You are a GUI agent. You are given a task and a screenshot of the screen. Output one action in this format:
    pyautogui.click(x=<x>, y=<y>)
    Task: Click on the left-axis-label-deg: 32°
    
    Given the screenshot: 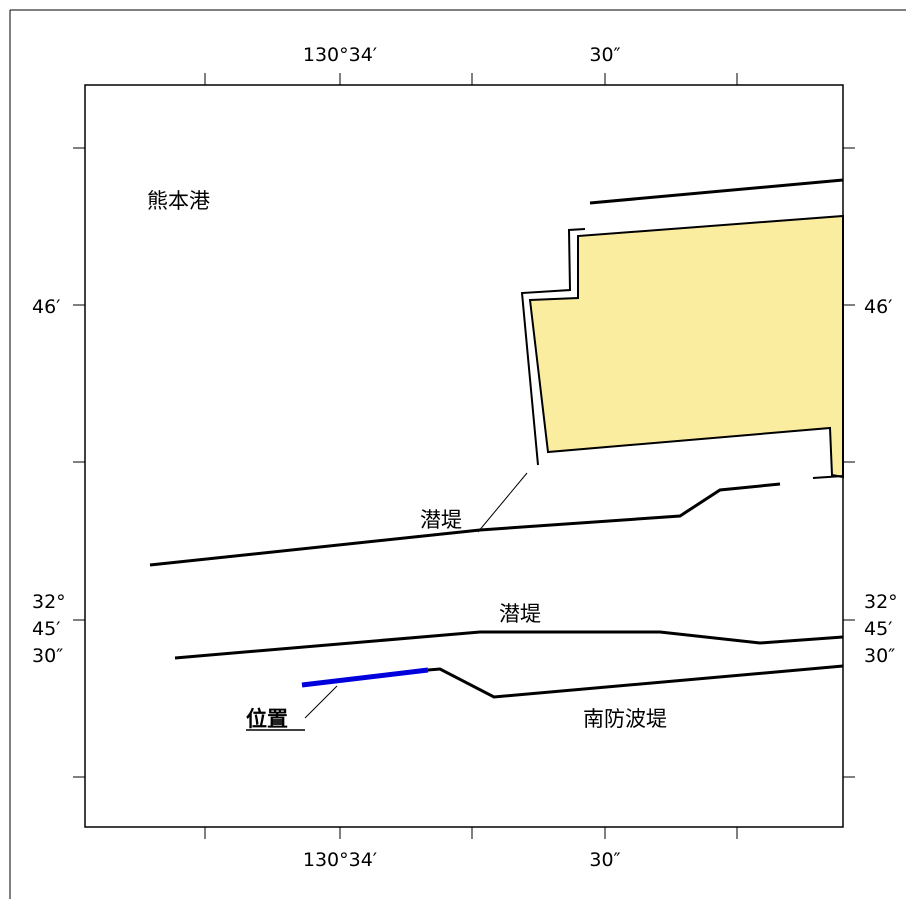 What is the action you would take?
    pyautogui.click(x=49, y=602)
    